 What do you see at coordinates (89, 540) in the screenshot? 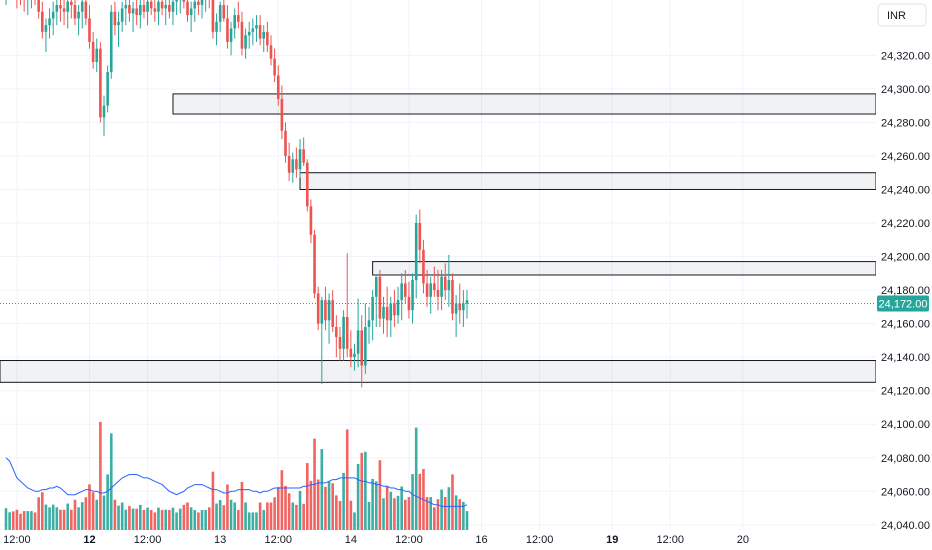
I see `x-tick-label-1: 12` at bounding box center [89, 540].